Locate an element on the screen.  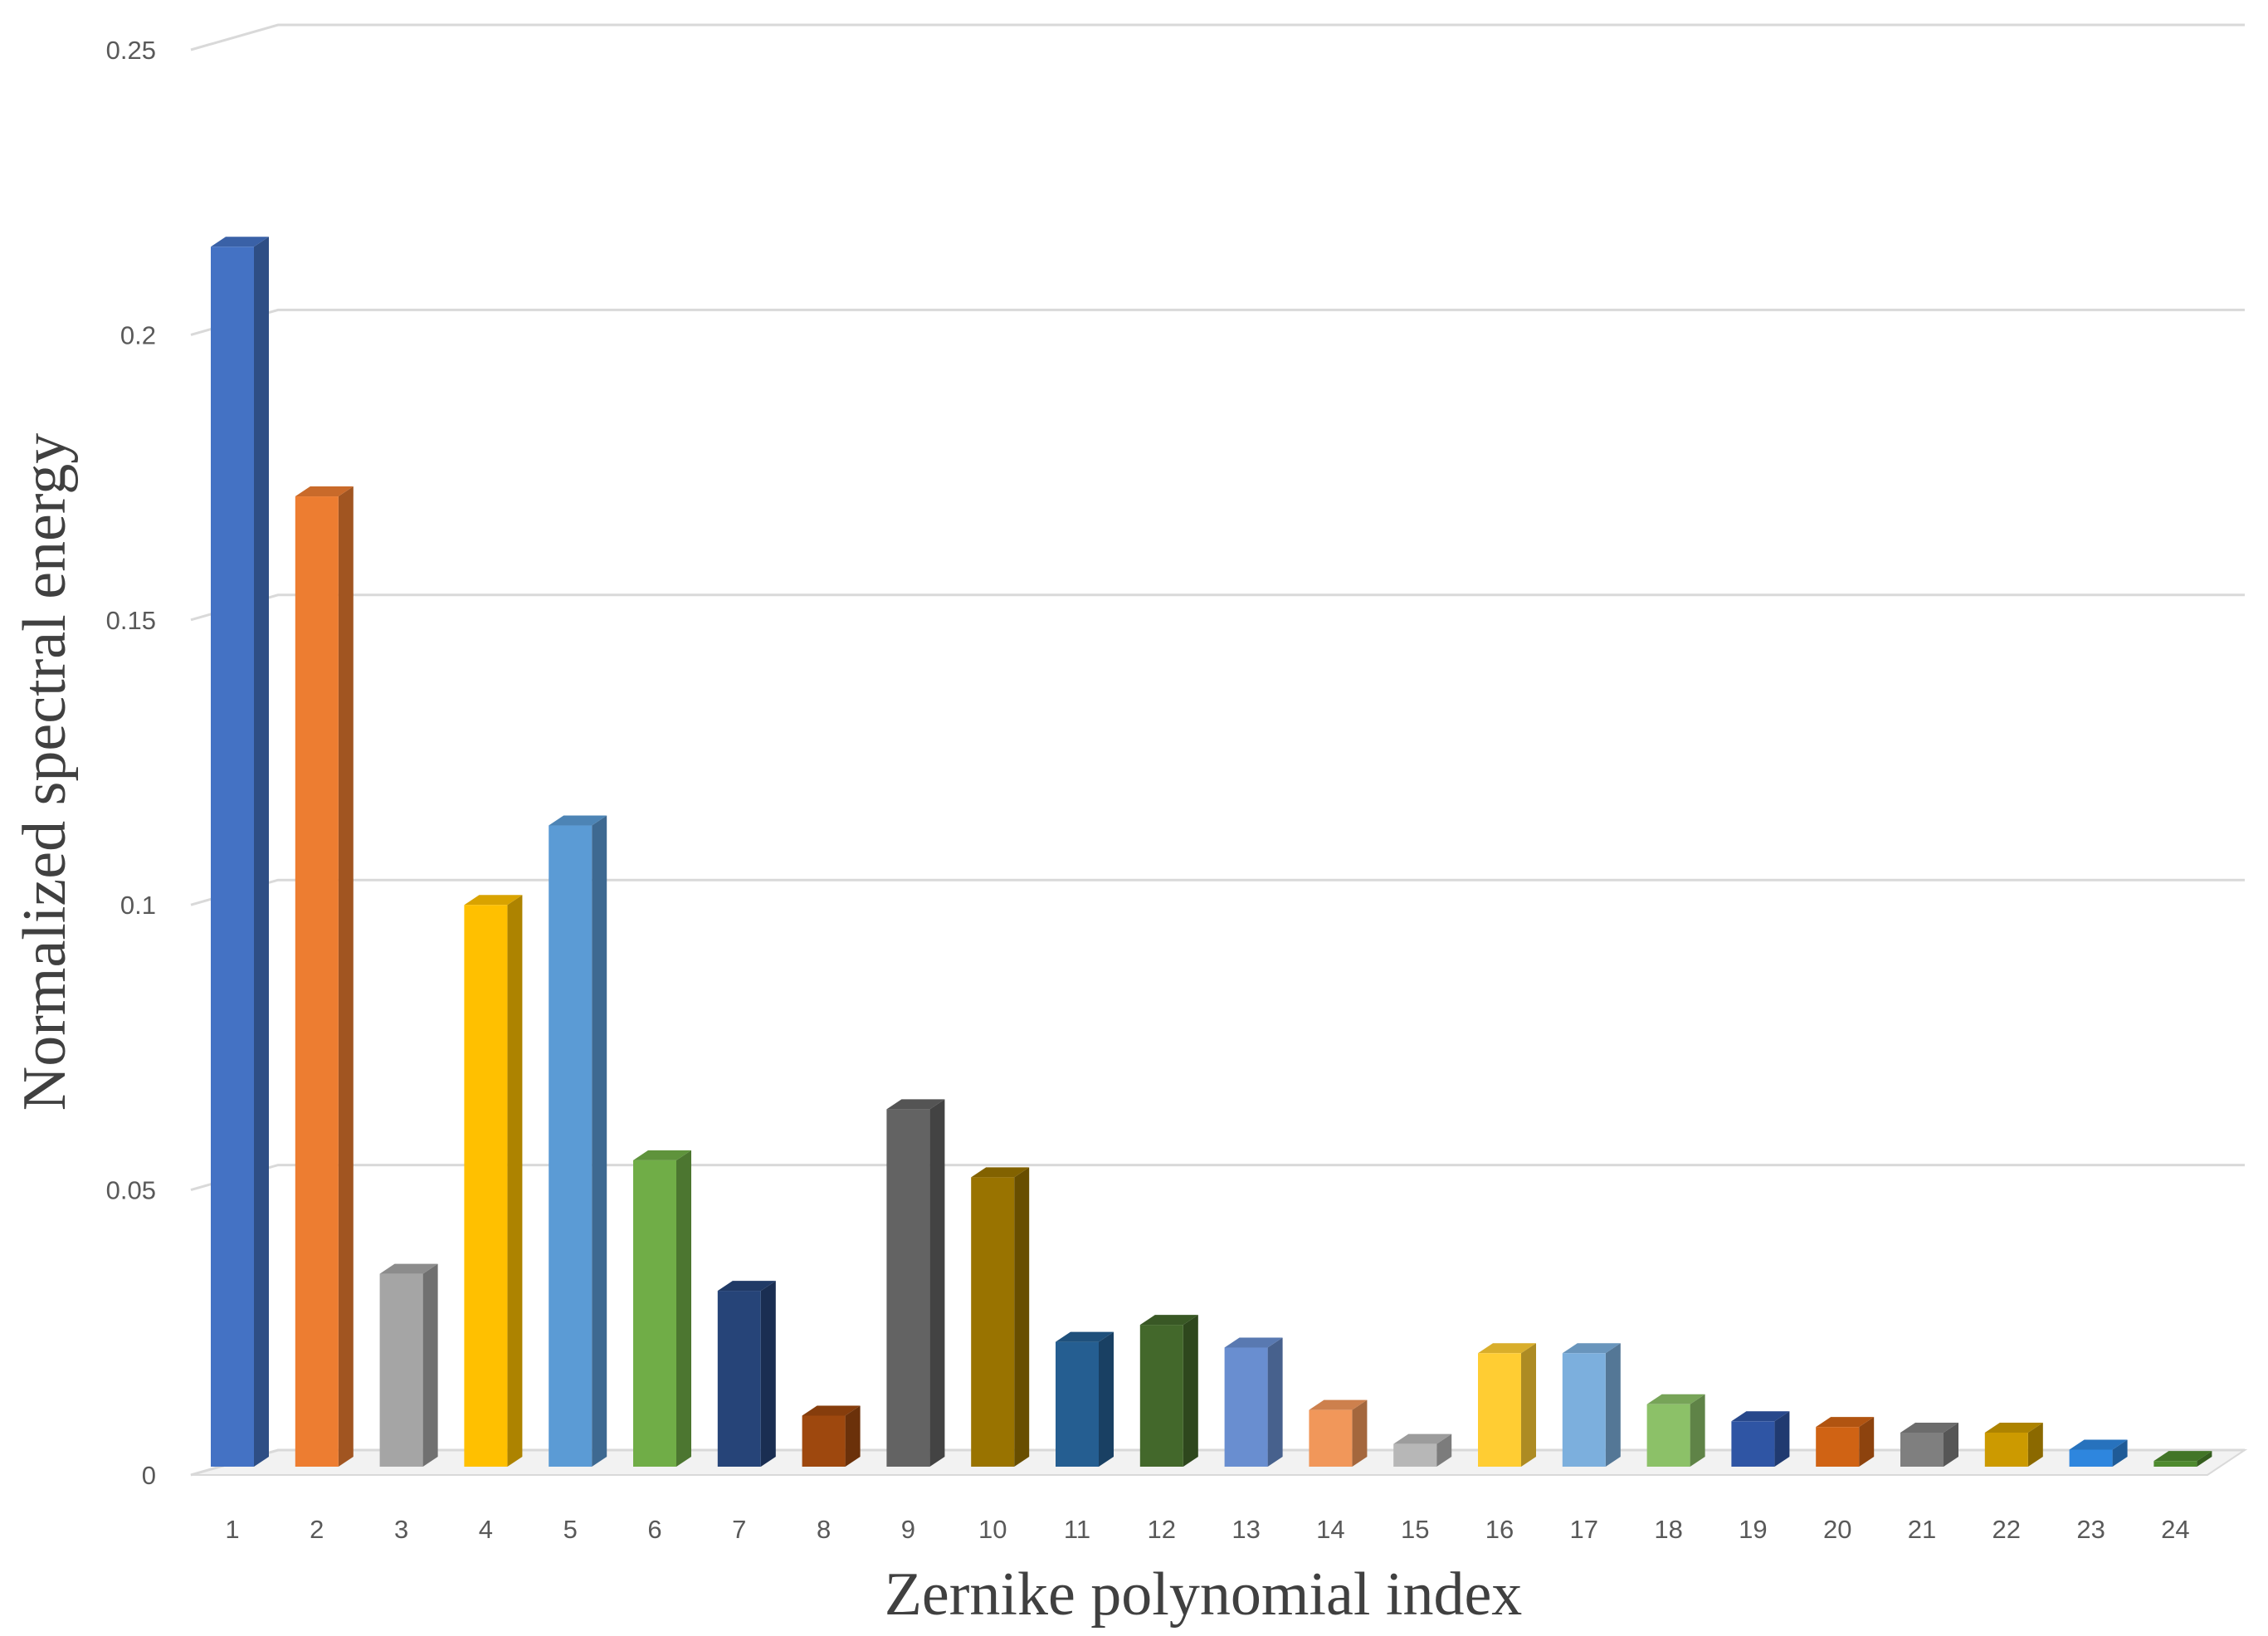
x-tick-label: 6 is located at coordinates (654, 1529).